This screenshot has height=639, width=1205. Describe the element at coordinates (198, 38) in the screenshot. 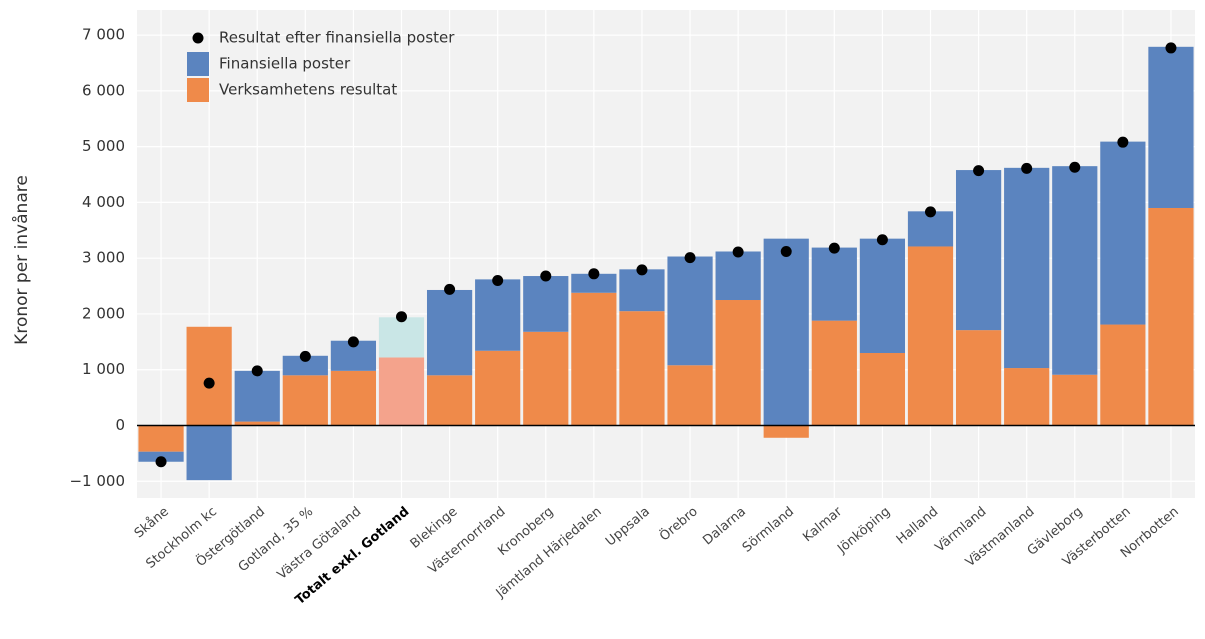

I see `legend-marker` at that location.